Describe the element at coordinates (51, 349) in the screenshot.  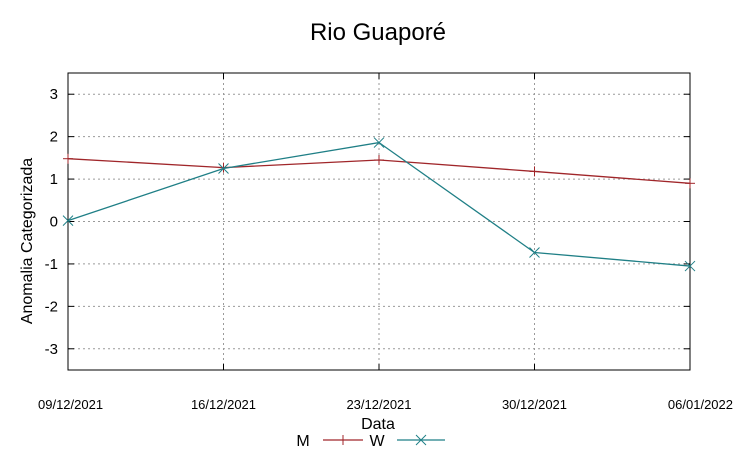
I see `y-tick-label: -3` at that location.